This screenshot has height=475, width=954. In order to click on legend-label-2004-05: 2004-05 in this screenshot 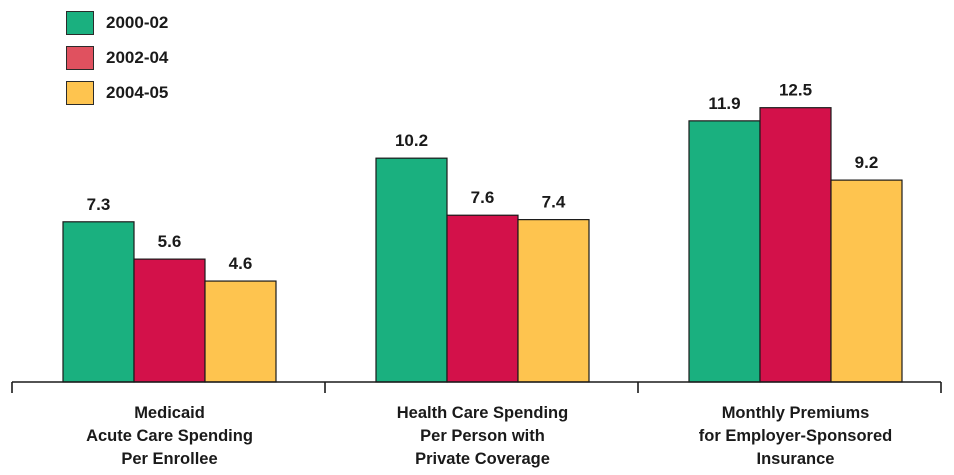, I will do `click(137, 92)`.